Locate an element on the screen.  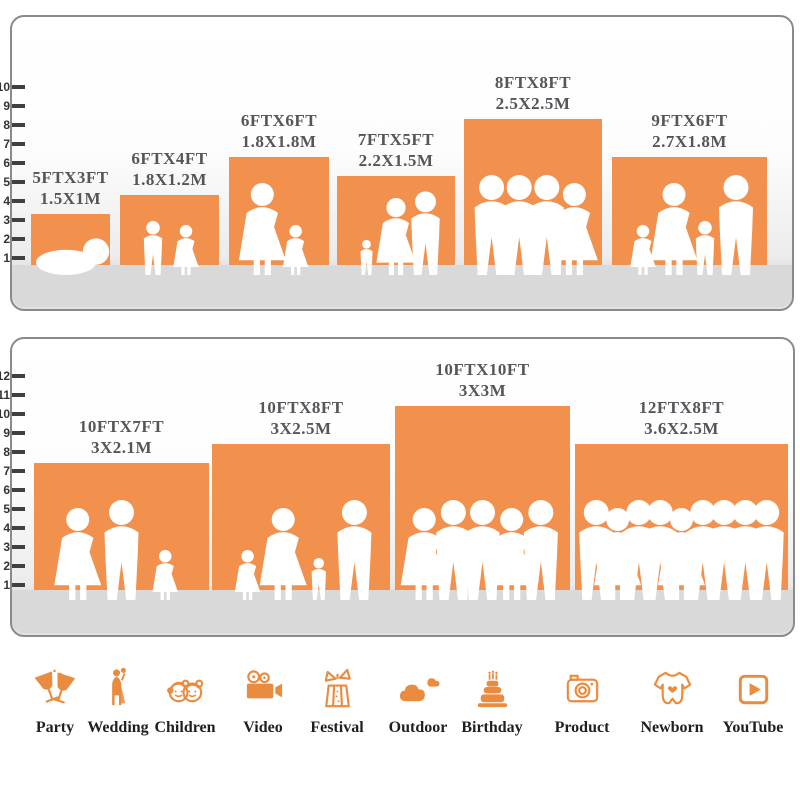
newborn-icon is located at coordinates (672, 688).